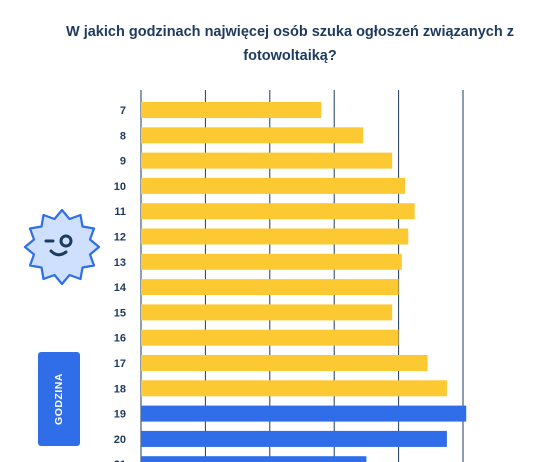 The width and height of the screenshot is (534, 462). What do you see at coordinates (62, 247) in the screenshot?
I see `sun-mascot-icon` at bounding box center [62, 247].